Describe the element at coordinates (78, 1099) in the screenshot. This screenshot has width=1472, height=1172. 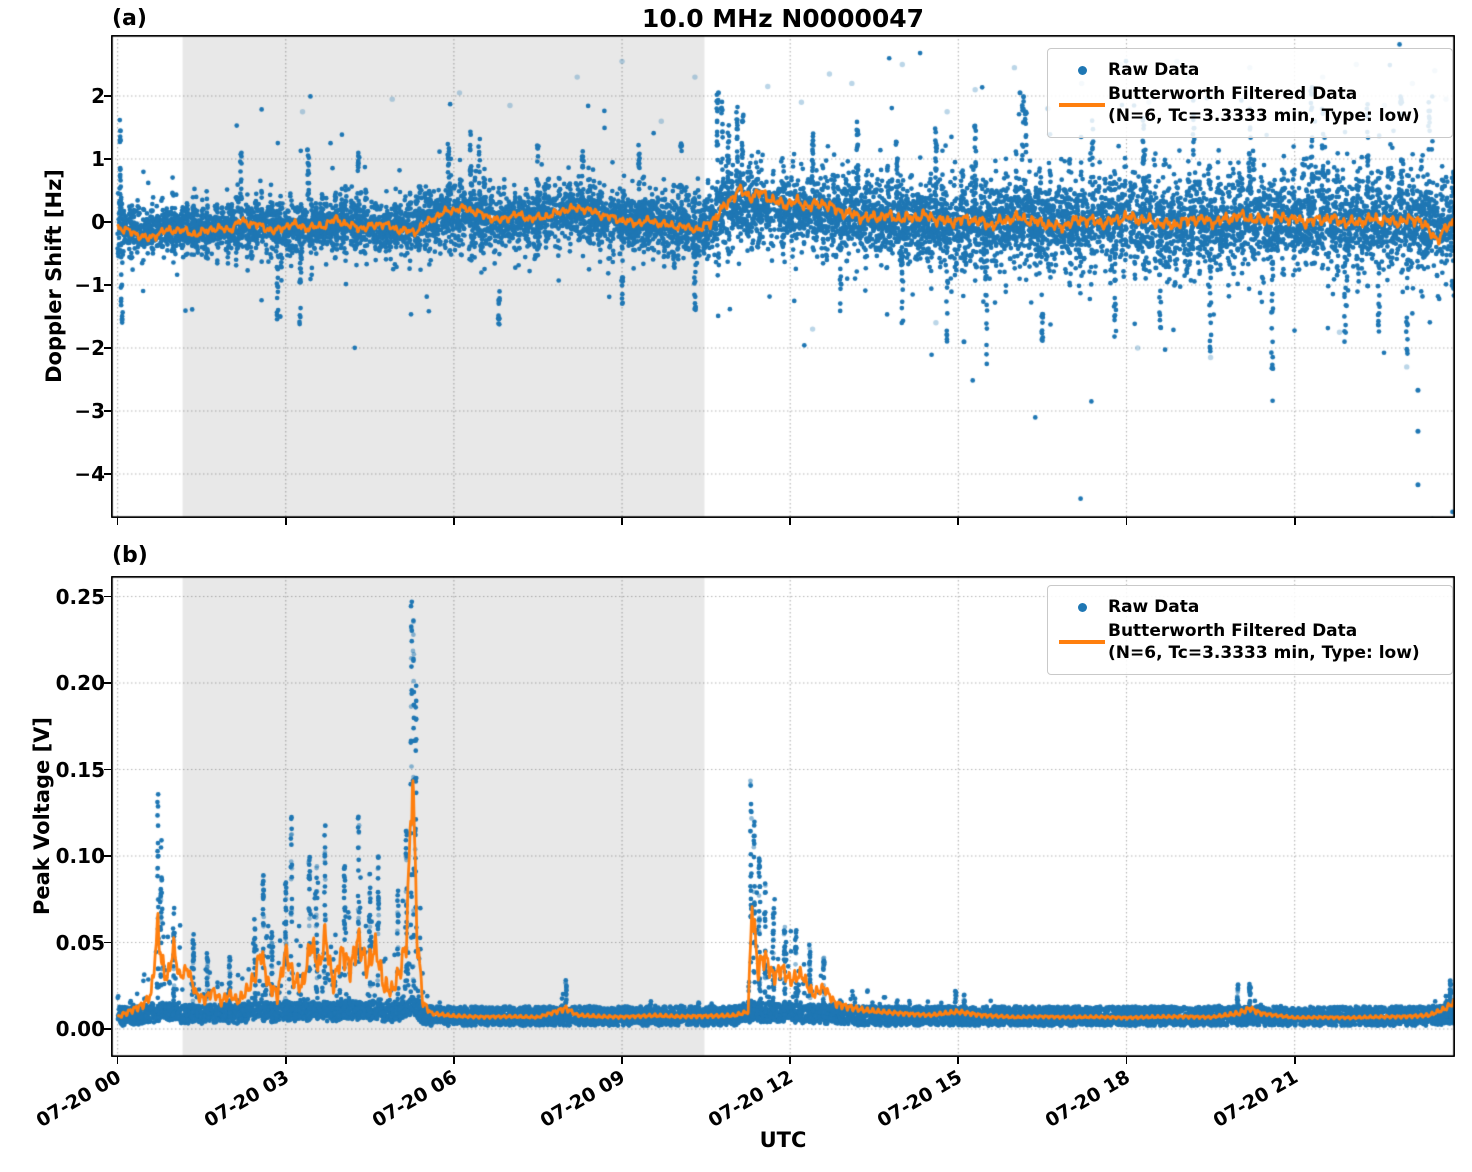
I see `x-tick-label: 07-20 00` at that location.